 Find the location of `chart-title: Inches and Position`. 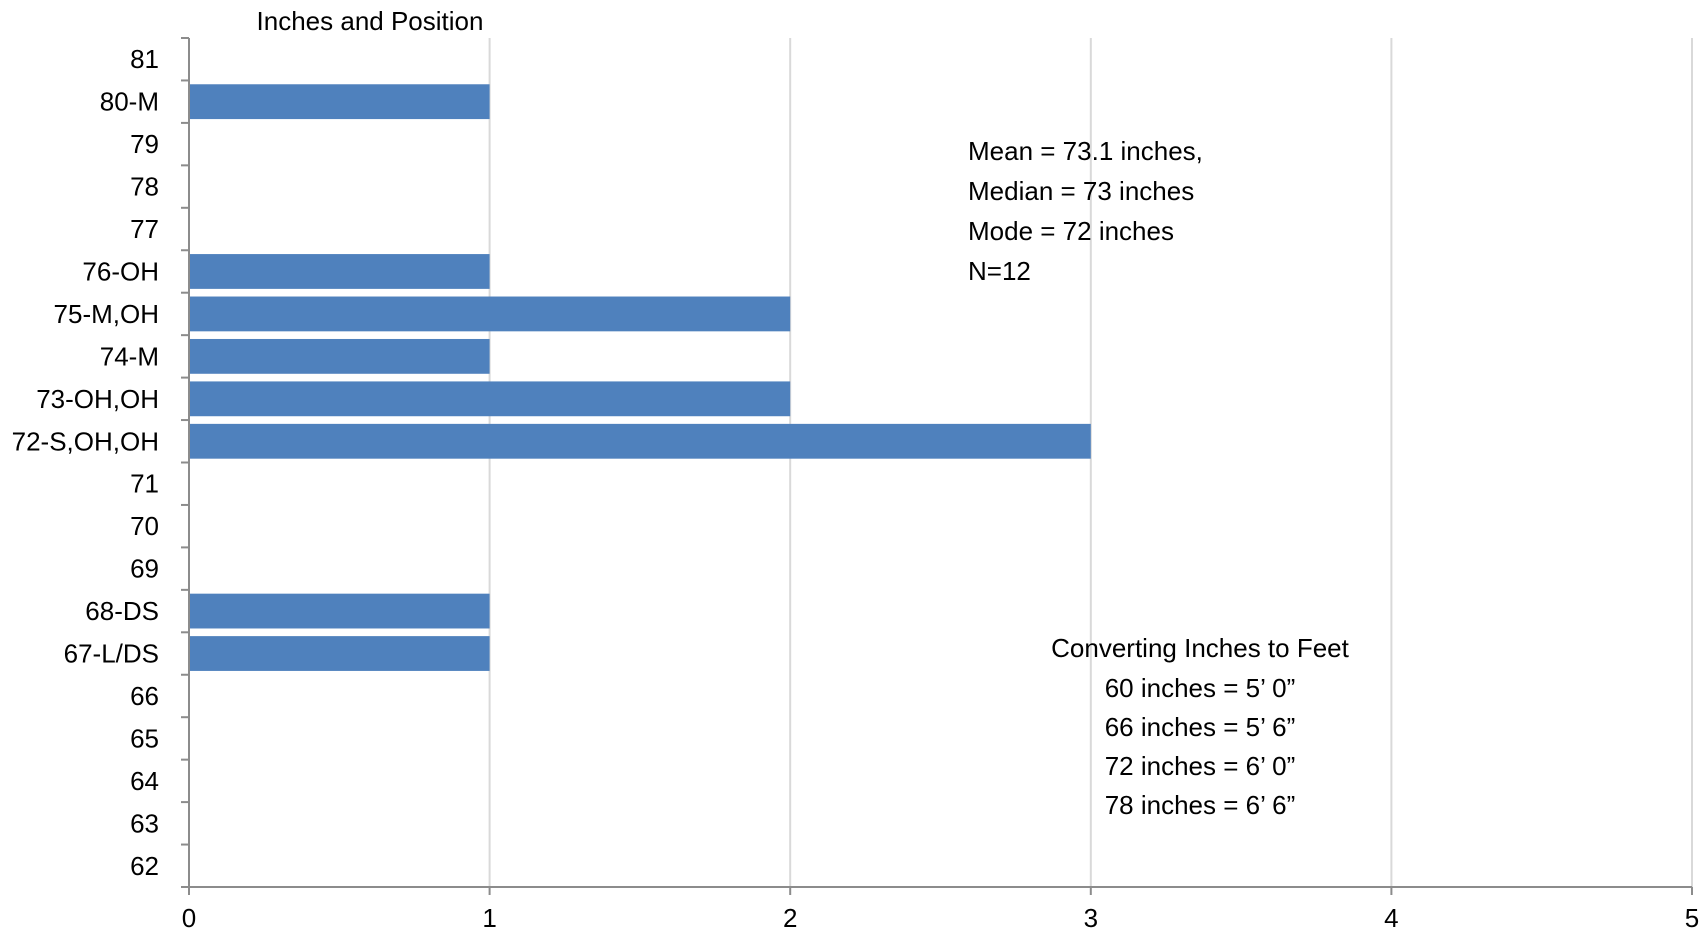

chart-title: Inches and Position is located at coordinates (370, 21).